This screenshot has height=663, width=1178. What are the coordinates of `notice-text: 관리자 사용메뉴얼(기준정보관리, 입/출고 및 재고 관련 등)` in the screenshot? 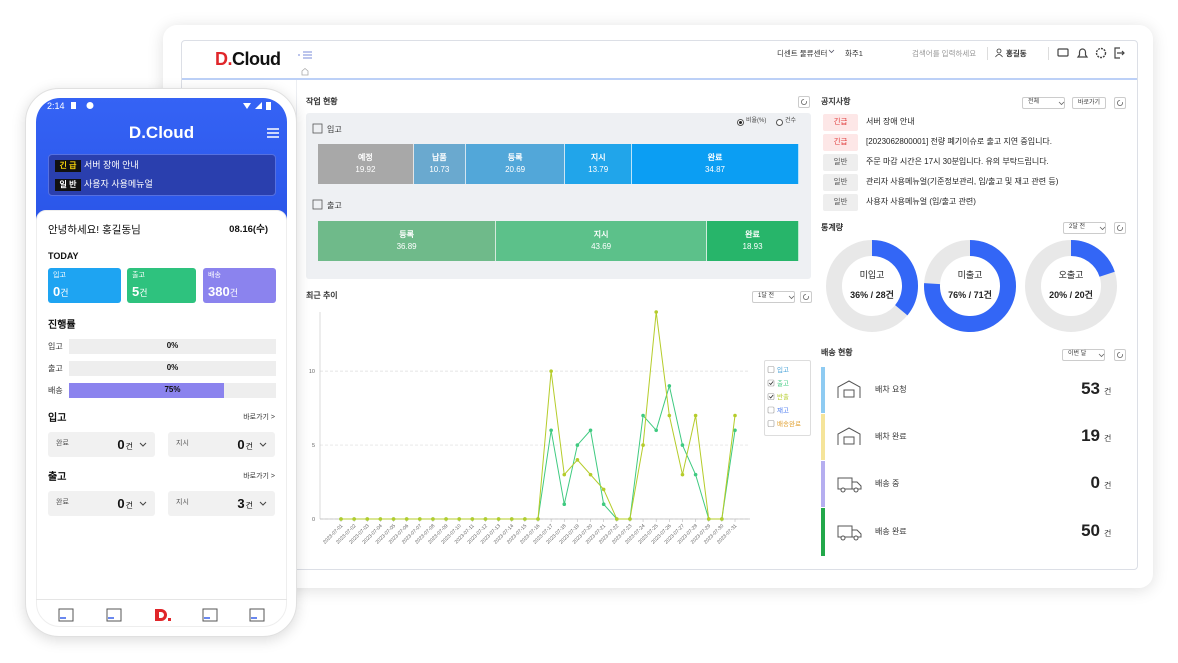 It's located at (962, 181).